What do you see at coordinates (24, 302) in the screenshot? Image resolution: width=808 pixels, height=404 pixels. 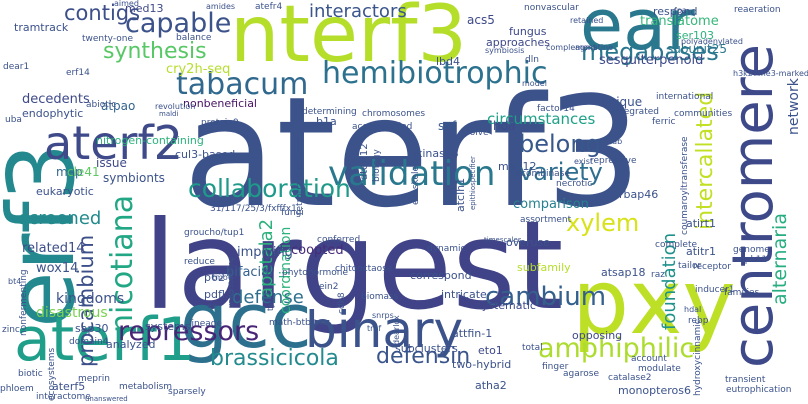 I see `word-nonfermenting: nonfermenting` at bounding box center [24, 302].